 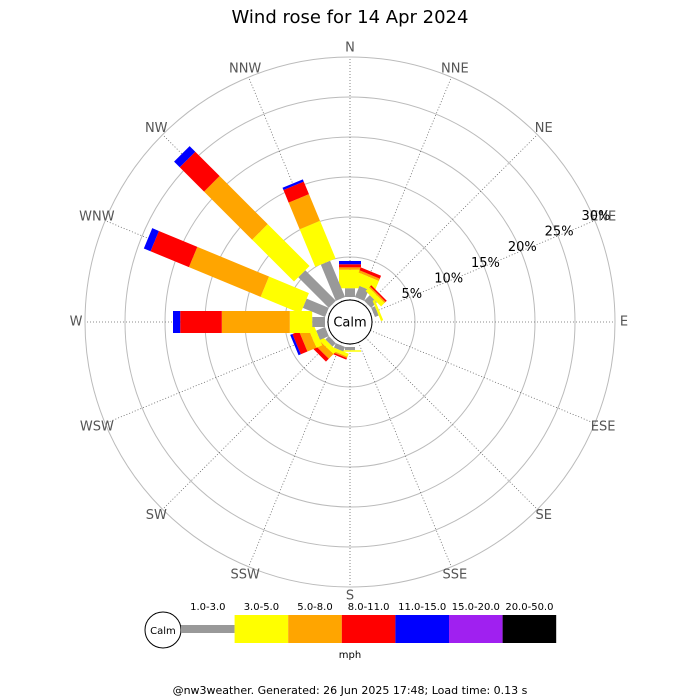 I want to click on direction-label: S, so click(x=350, y=596).